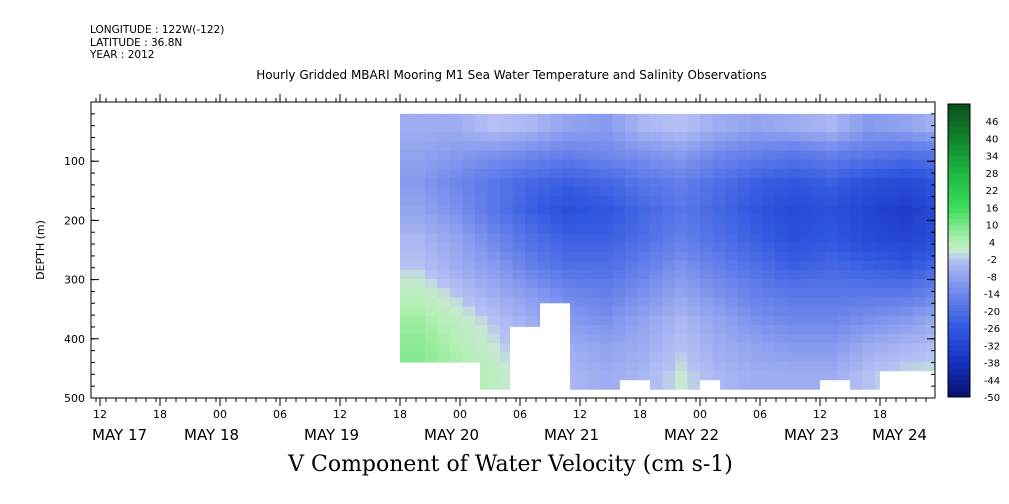 The image size is (1009, 504). Describe the element at coordinates (710, 389) in the screenshot. I see `missing-data-region` at that location.